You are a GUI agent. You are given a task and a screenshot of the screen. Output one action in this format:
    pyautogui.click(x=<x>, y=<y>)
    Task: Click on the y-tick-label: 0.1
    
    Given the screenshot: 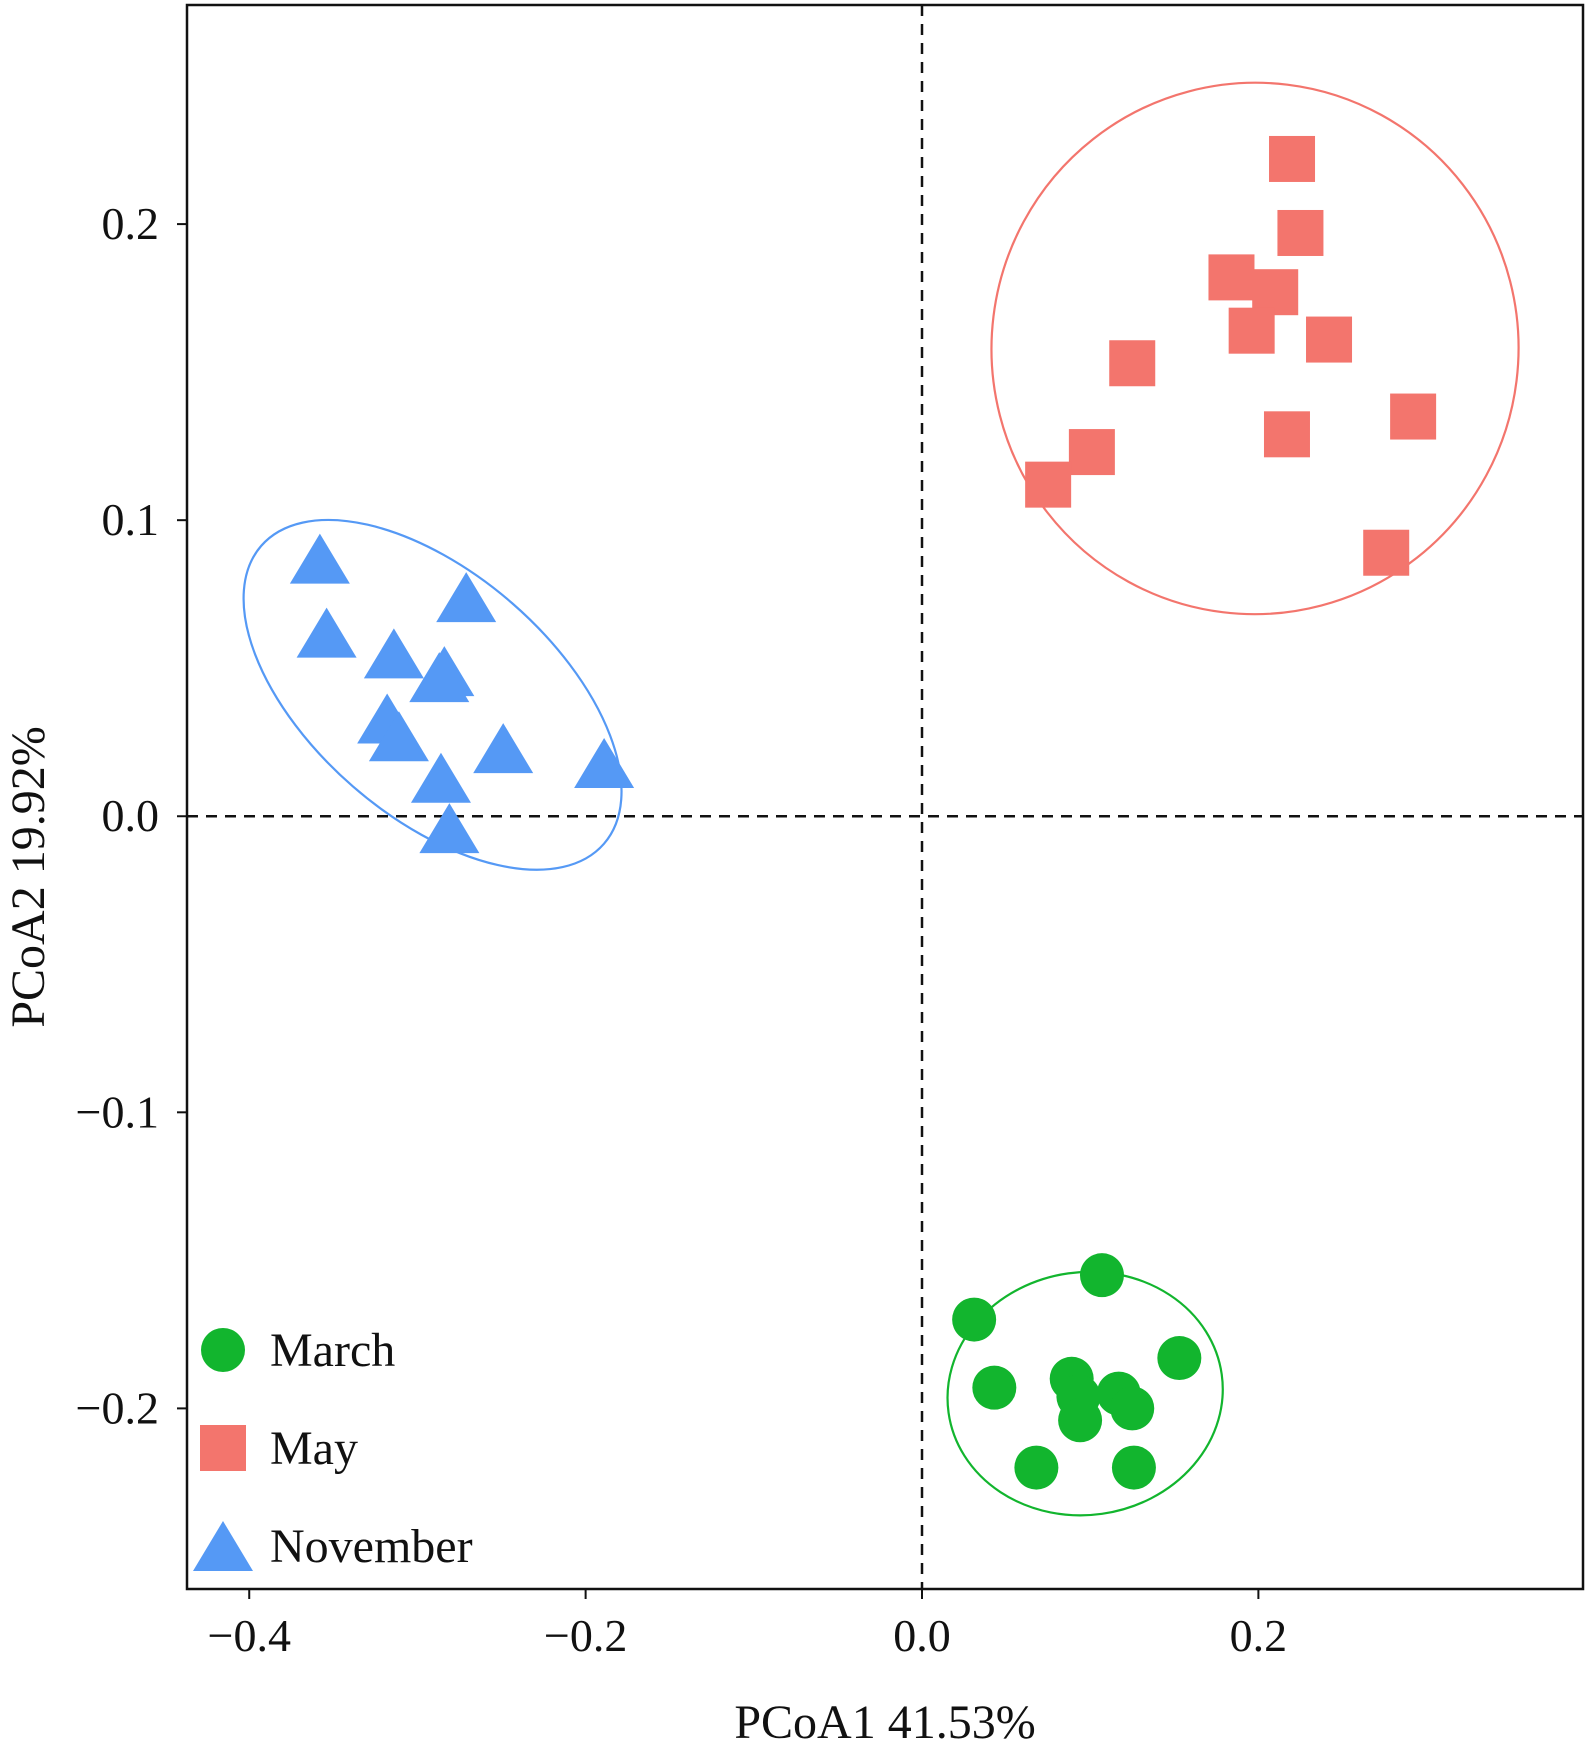 What is the action you would take?
    pyautogui.click(x=131, y=519)
    